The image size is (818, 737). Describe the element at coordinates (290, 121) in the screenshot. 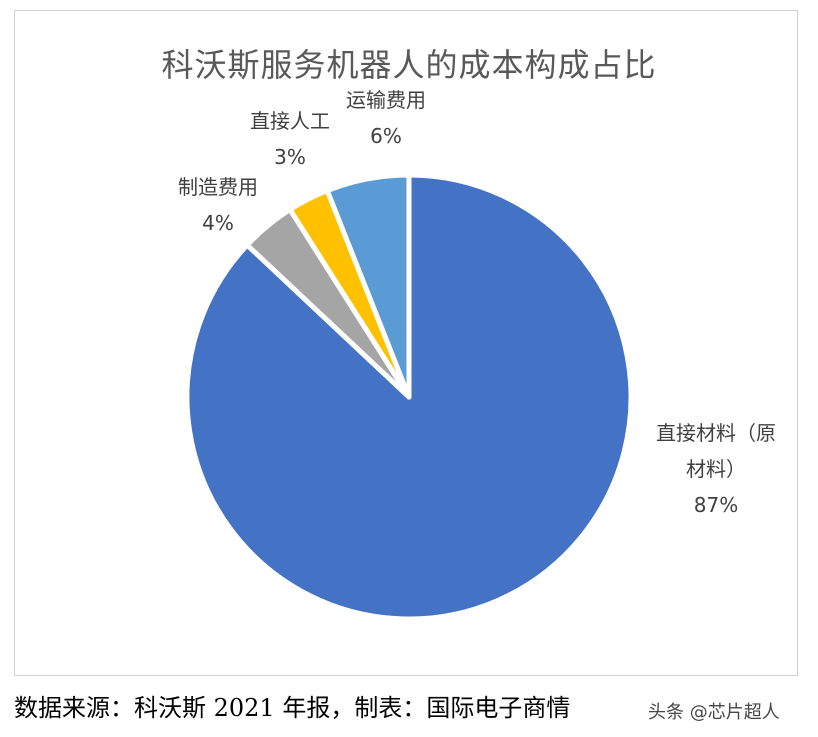

I see `slice-label-direct-labor: 直接人工` at that location.